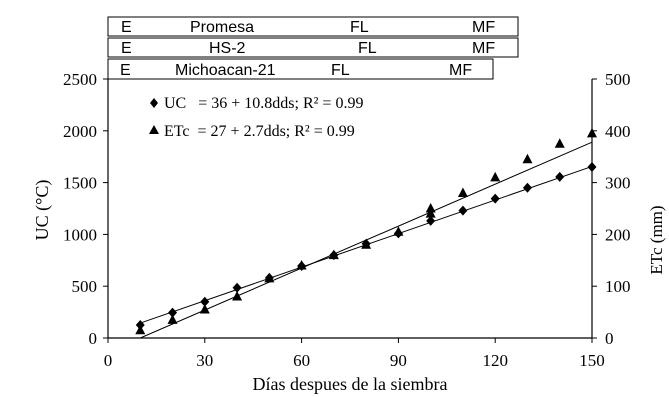 This screenshot has height=397, width=669. Describe the element at coordinates (398, 360) in the screenshot. I see `x-tick-label: 90` at that location.